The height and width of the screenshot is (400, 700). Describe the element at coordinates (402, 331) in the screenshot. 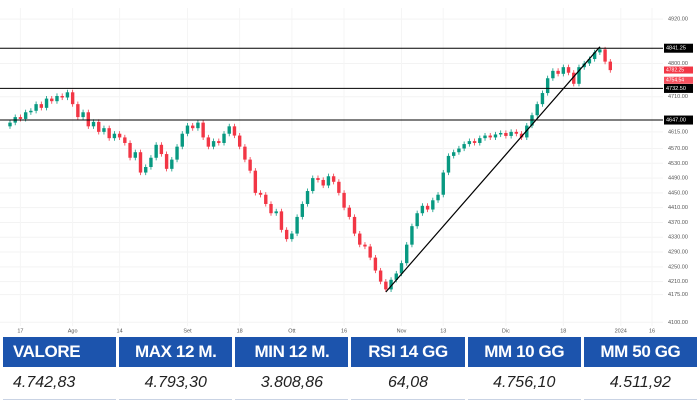

I see `x-tick-label: Nov` at that location.